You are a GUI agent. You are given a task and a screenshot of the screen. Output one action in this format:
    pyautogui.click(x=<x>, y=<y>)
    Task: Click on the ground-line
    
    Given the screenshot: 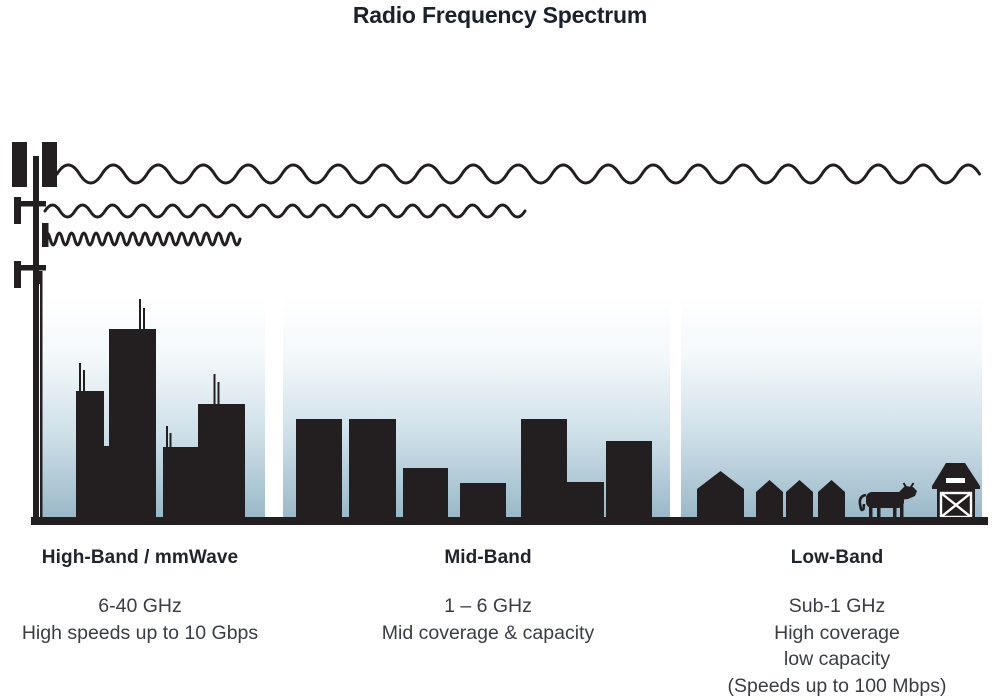 What is the action you would take?
    pyautogui.click(x=509, y=521)
    